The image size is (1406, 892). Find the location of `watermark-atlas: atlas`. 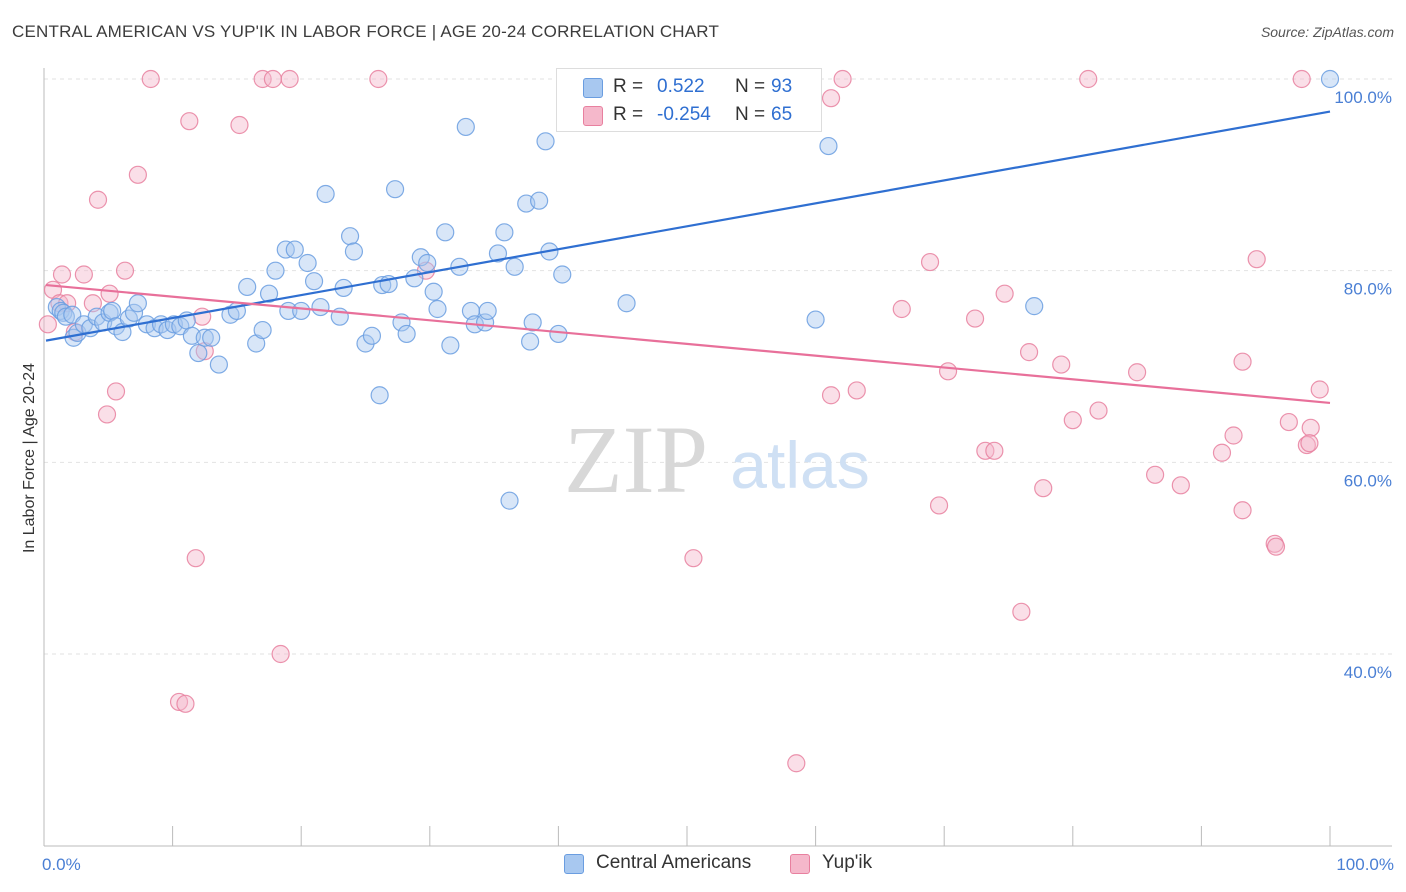

watermark-atlas: atlas is located at coordinates (799, 465).